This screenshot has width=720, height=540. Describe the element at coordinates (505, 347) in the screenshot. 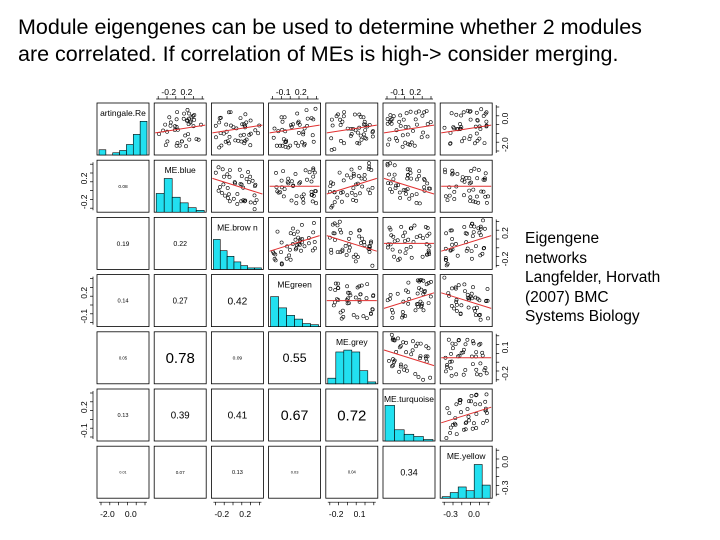

I see `tick-label: 0.1` at that location.